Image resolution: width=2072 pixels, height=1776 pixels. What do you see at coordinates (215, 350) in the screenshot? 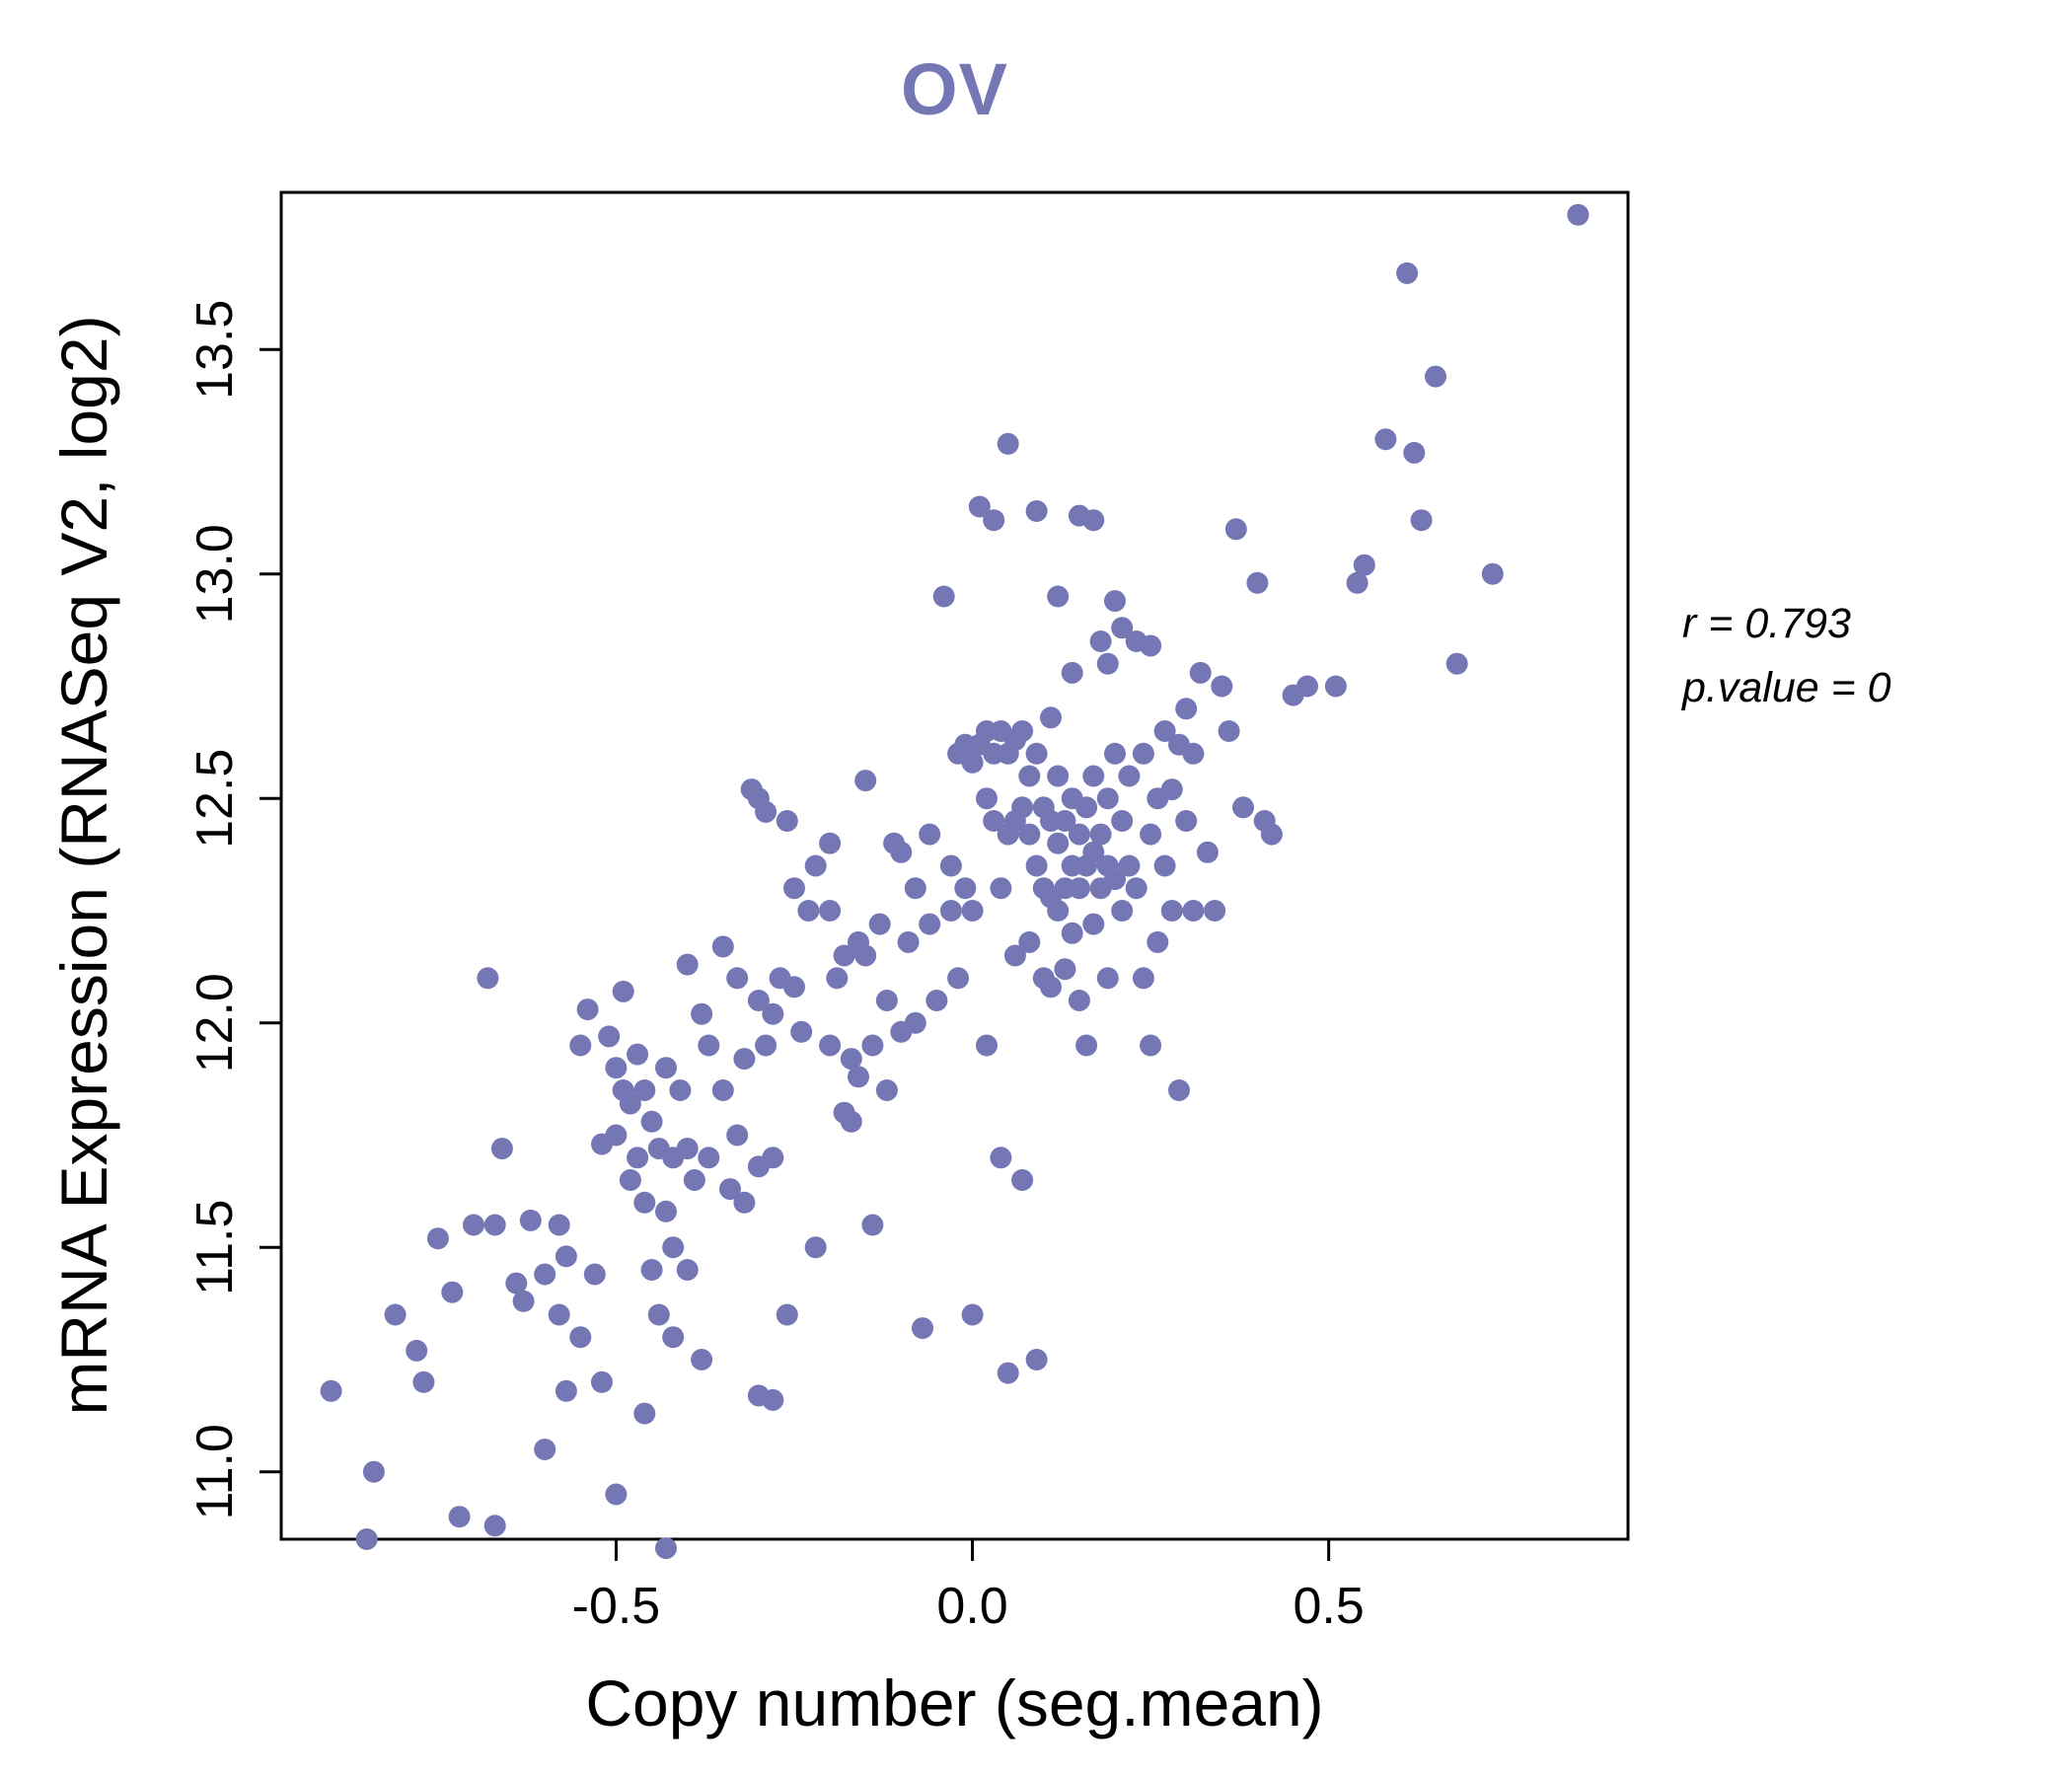
I see `y-tick-label: 13.5` at bounding box center [215, 350].